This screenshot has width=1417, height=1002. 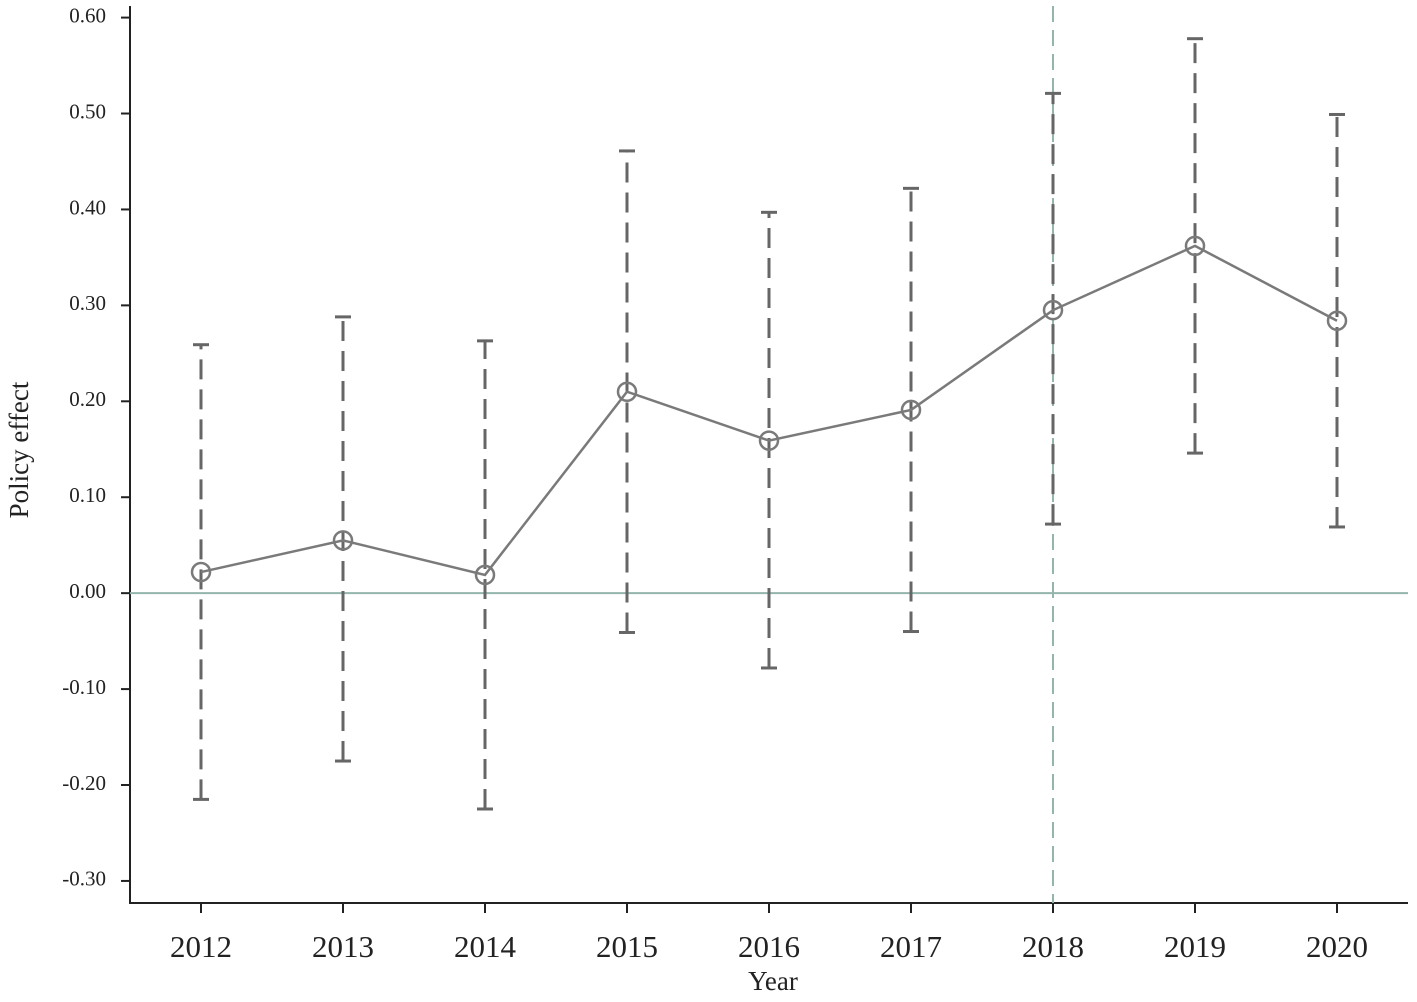 I want to click on y-tick-label: 0.40, so click(x=87, y=207).